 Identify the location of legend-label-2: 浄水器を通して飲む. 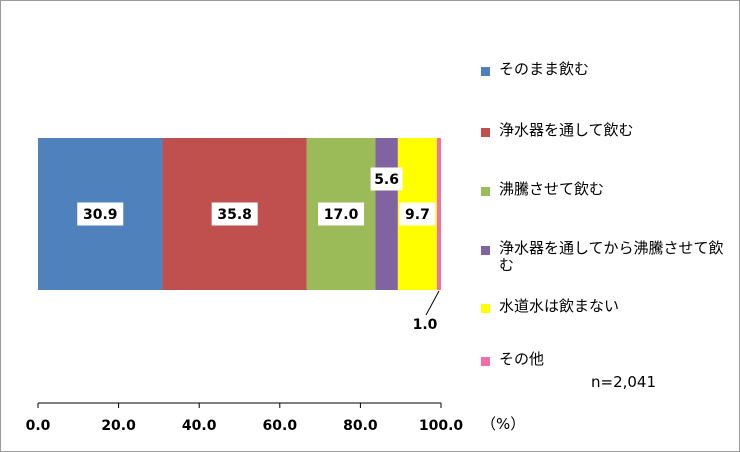
(566, 130).